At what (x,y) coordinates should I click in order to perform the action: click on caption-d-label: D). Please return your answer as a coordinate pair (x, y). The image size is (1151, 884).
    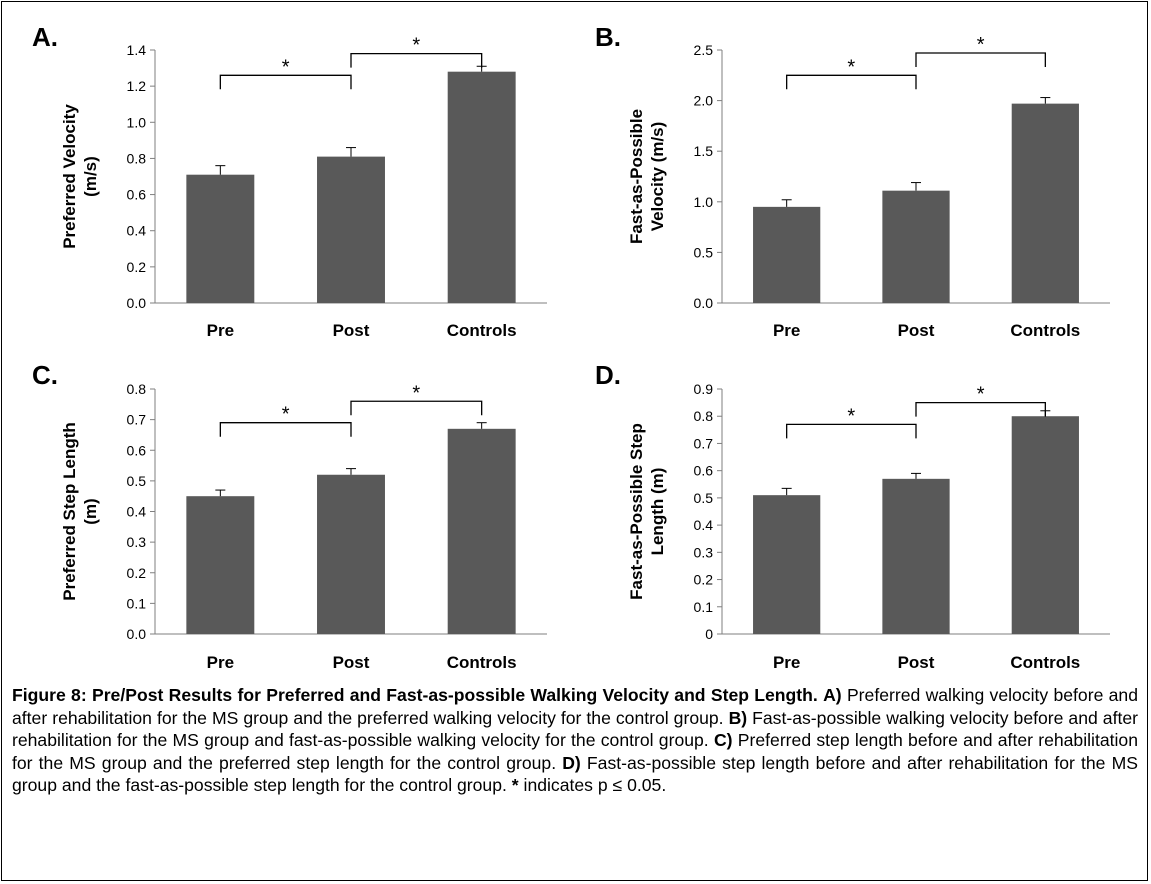
    Looking at the image, I should click on (571, 762).